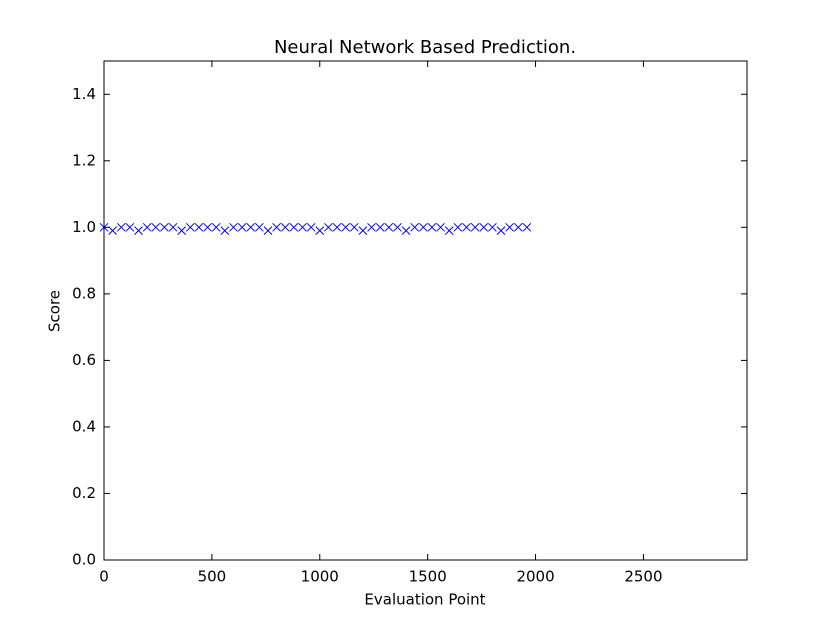  What do you see at coordinates (84, 227) in the screenshot?
I see `y-tick-label: 1.0` at bounding box center [84, 227].